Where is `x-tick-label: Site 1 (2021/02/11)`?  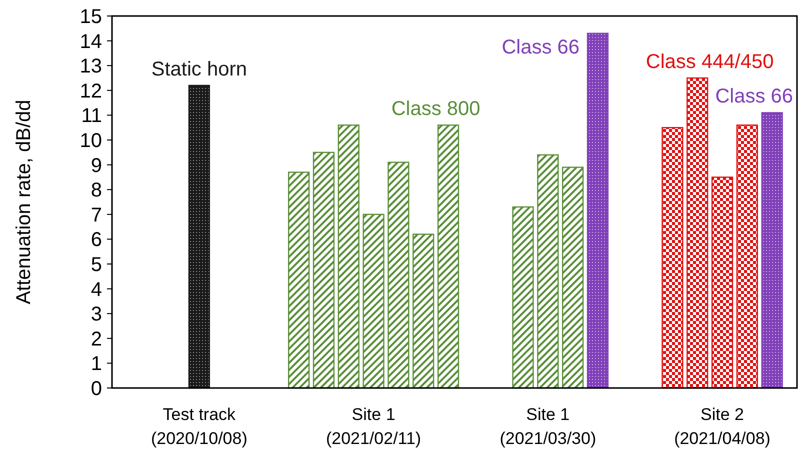
x-tick-label: Site 1 (2021/02/11) is located at coordinates (374, 426).